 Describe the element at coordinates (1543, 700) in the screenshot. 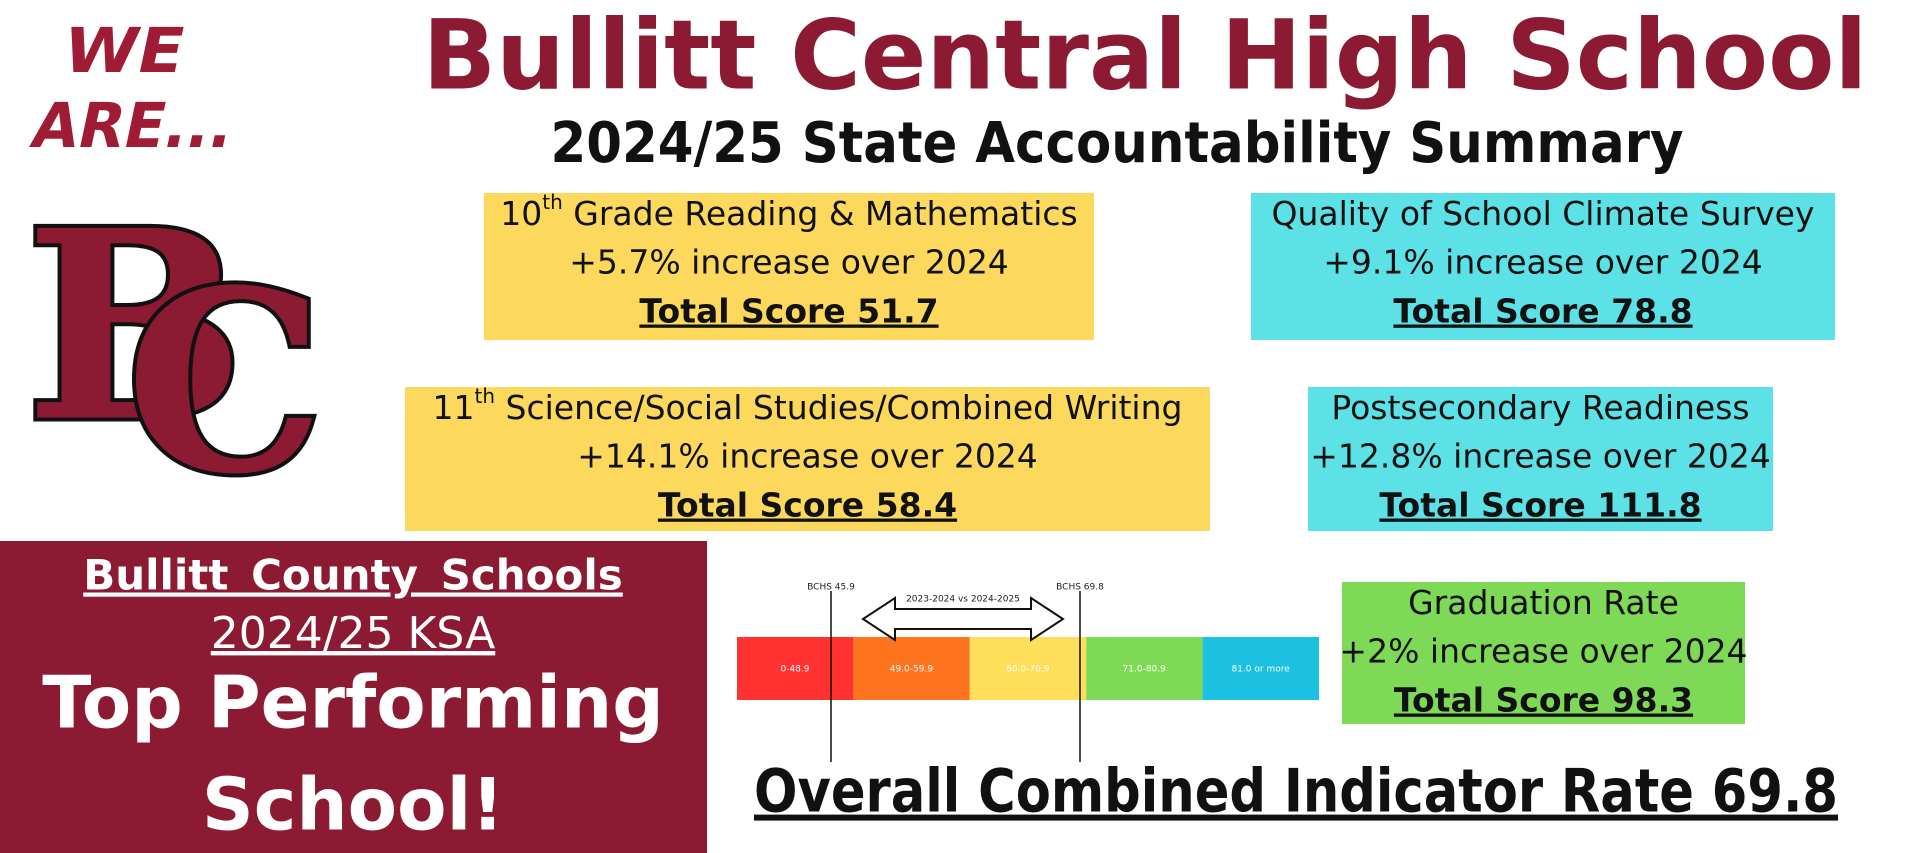

I see `panel-total: Total Score 98.3` at that location.